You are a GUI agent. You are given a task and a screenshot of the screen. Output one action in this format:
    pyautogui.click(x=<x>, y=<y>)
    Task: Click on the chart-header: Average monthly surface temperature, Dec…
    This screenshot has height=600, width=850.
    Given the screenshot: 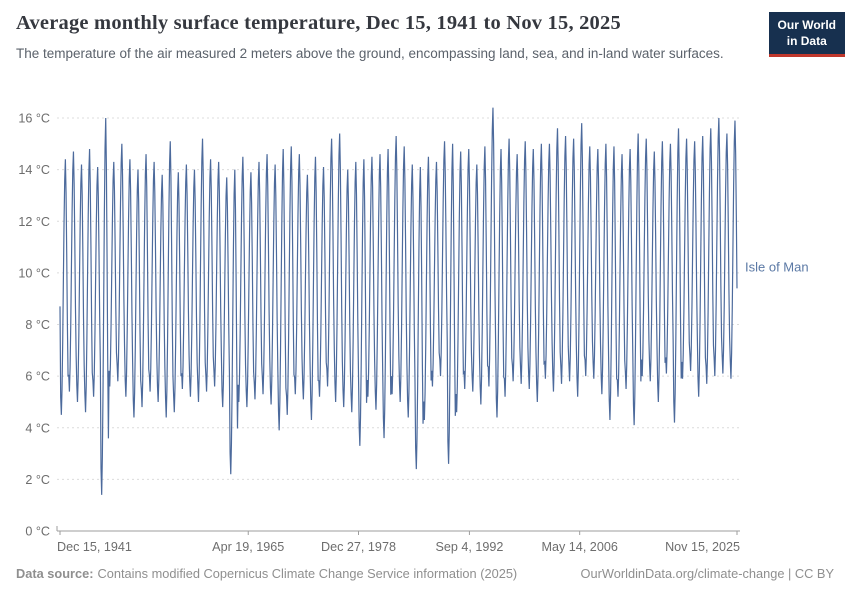 What is the action you would take?
    pyautogui.click(x=377, y=38)
    